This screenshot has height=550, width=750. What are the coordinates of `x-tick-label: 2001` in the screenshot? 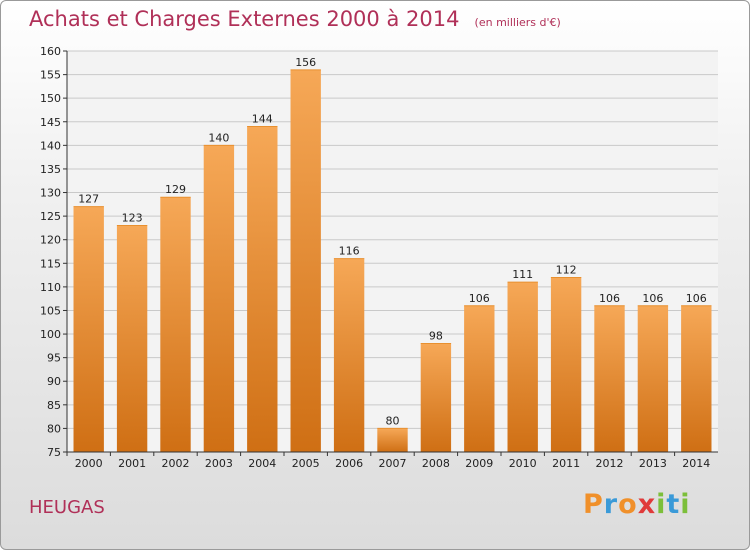 It's located at (132, 463).